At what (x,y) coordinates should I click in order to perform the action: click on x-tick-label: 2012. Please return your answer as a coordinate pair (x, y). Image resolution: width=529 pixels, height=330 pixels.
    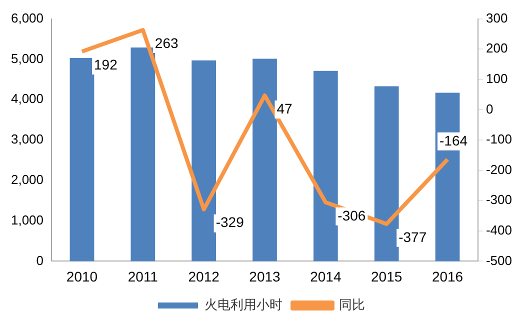
    Looking at the image, I should click on (204, 276).